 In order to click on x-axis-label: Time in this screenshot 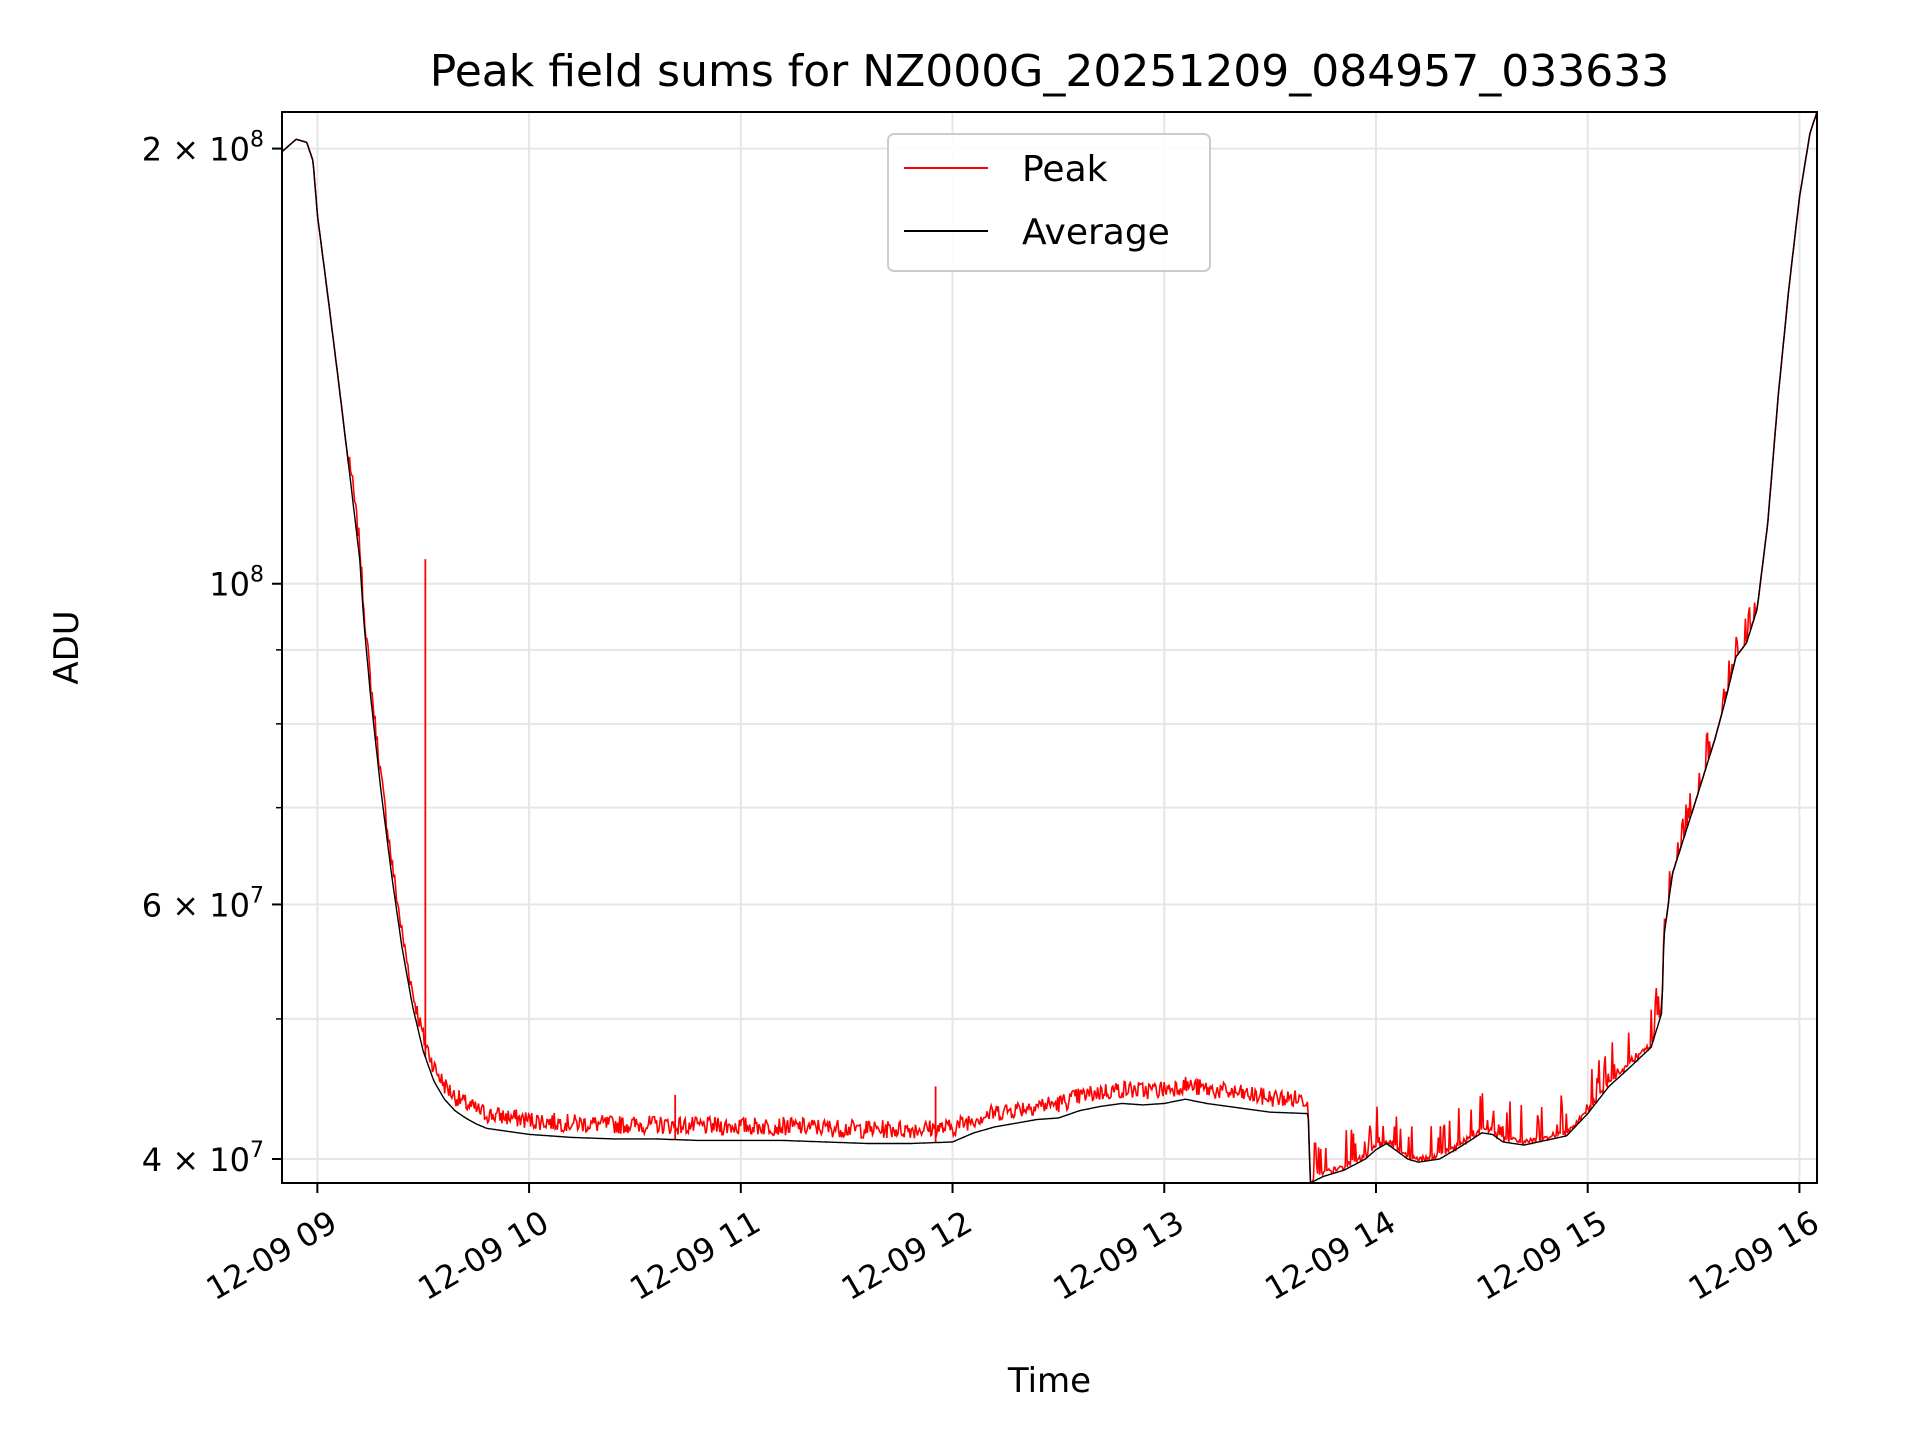, I will do `click(1049, 1381)`.